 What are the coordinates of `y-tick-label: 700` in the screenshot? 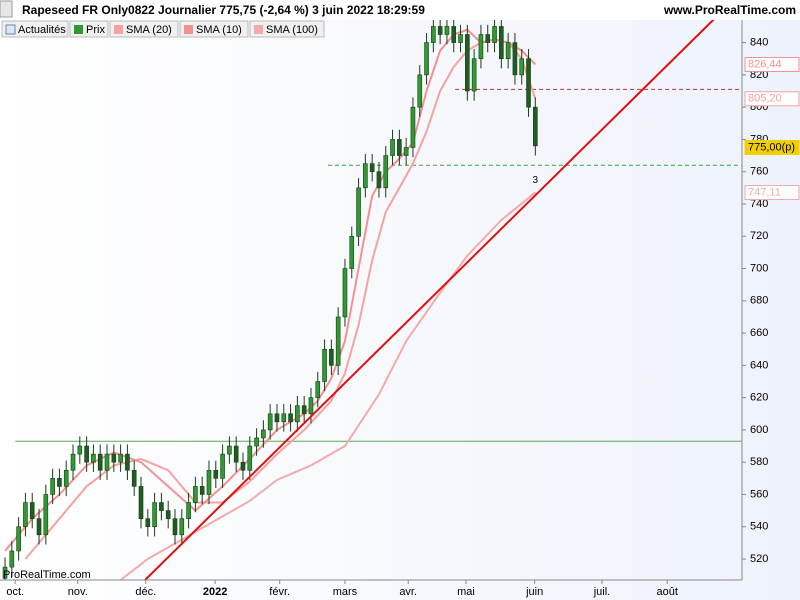 It's located at (759, 268).